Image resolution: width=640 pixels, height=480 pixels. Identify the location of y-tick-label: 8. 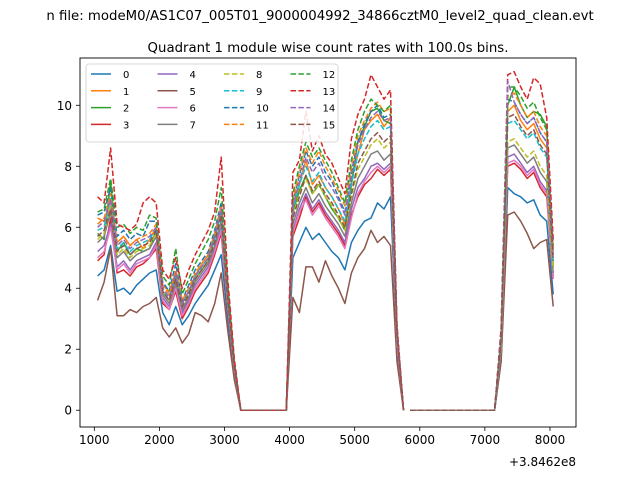
(68, 167).